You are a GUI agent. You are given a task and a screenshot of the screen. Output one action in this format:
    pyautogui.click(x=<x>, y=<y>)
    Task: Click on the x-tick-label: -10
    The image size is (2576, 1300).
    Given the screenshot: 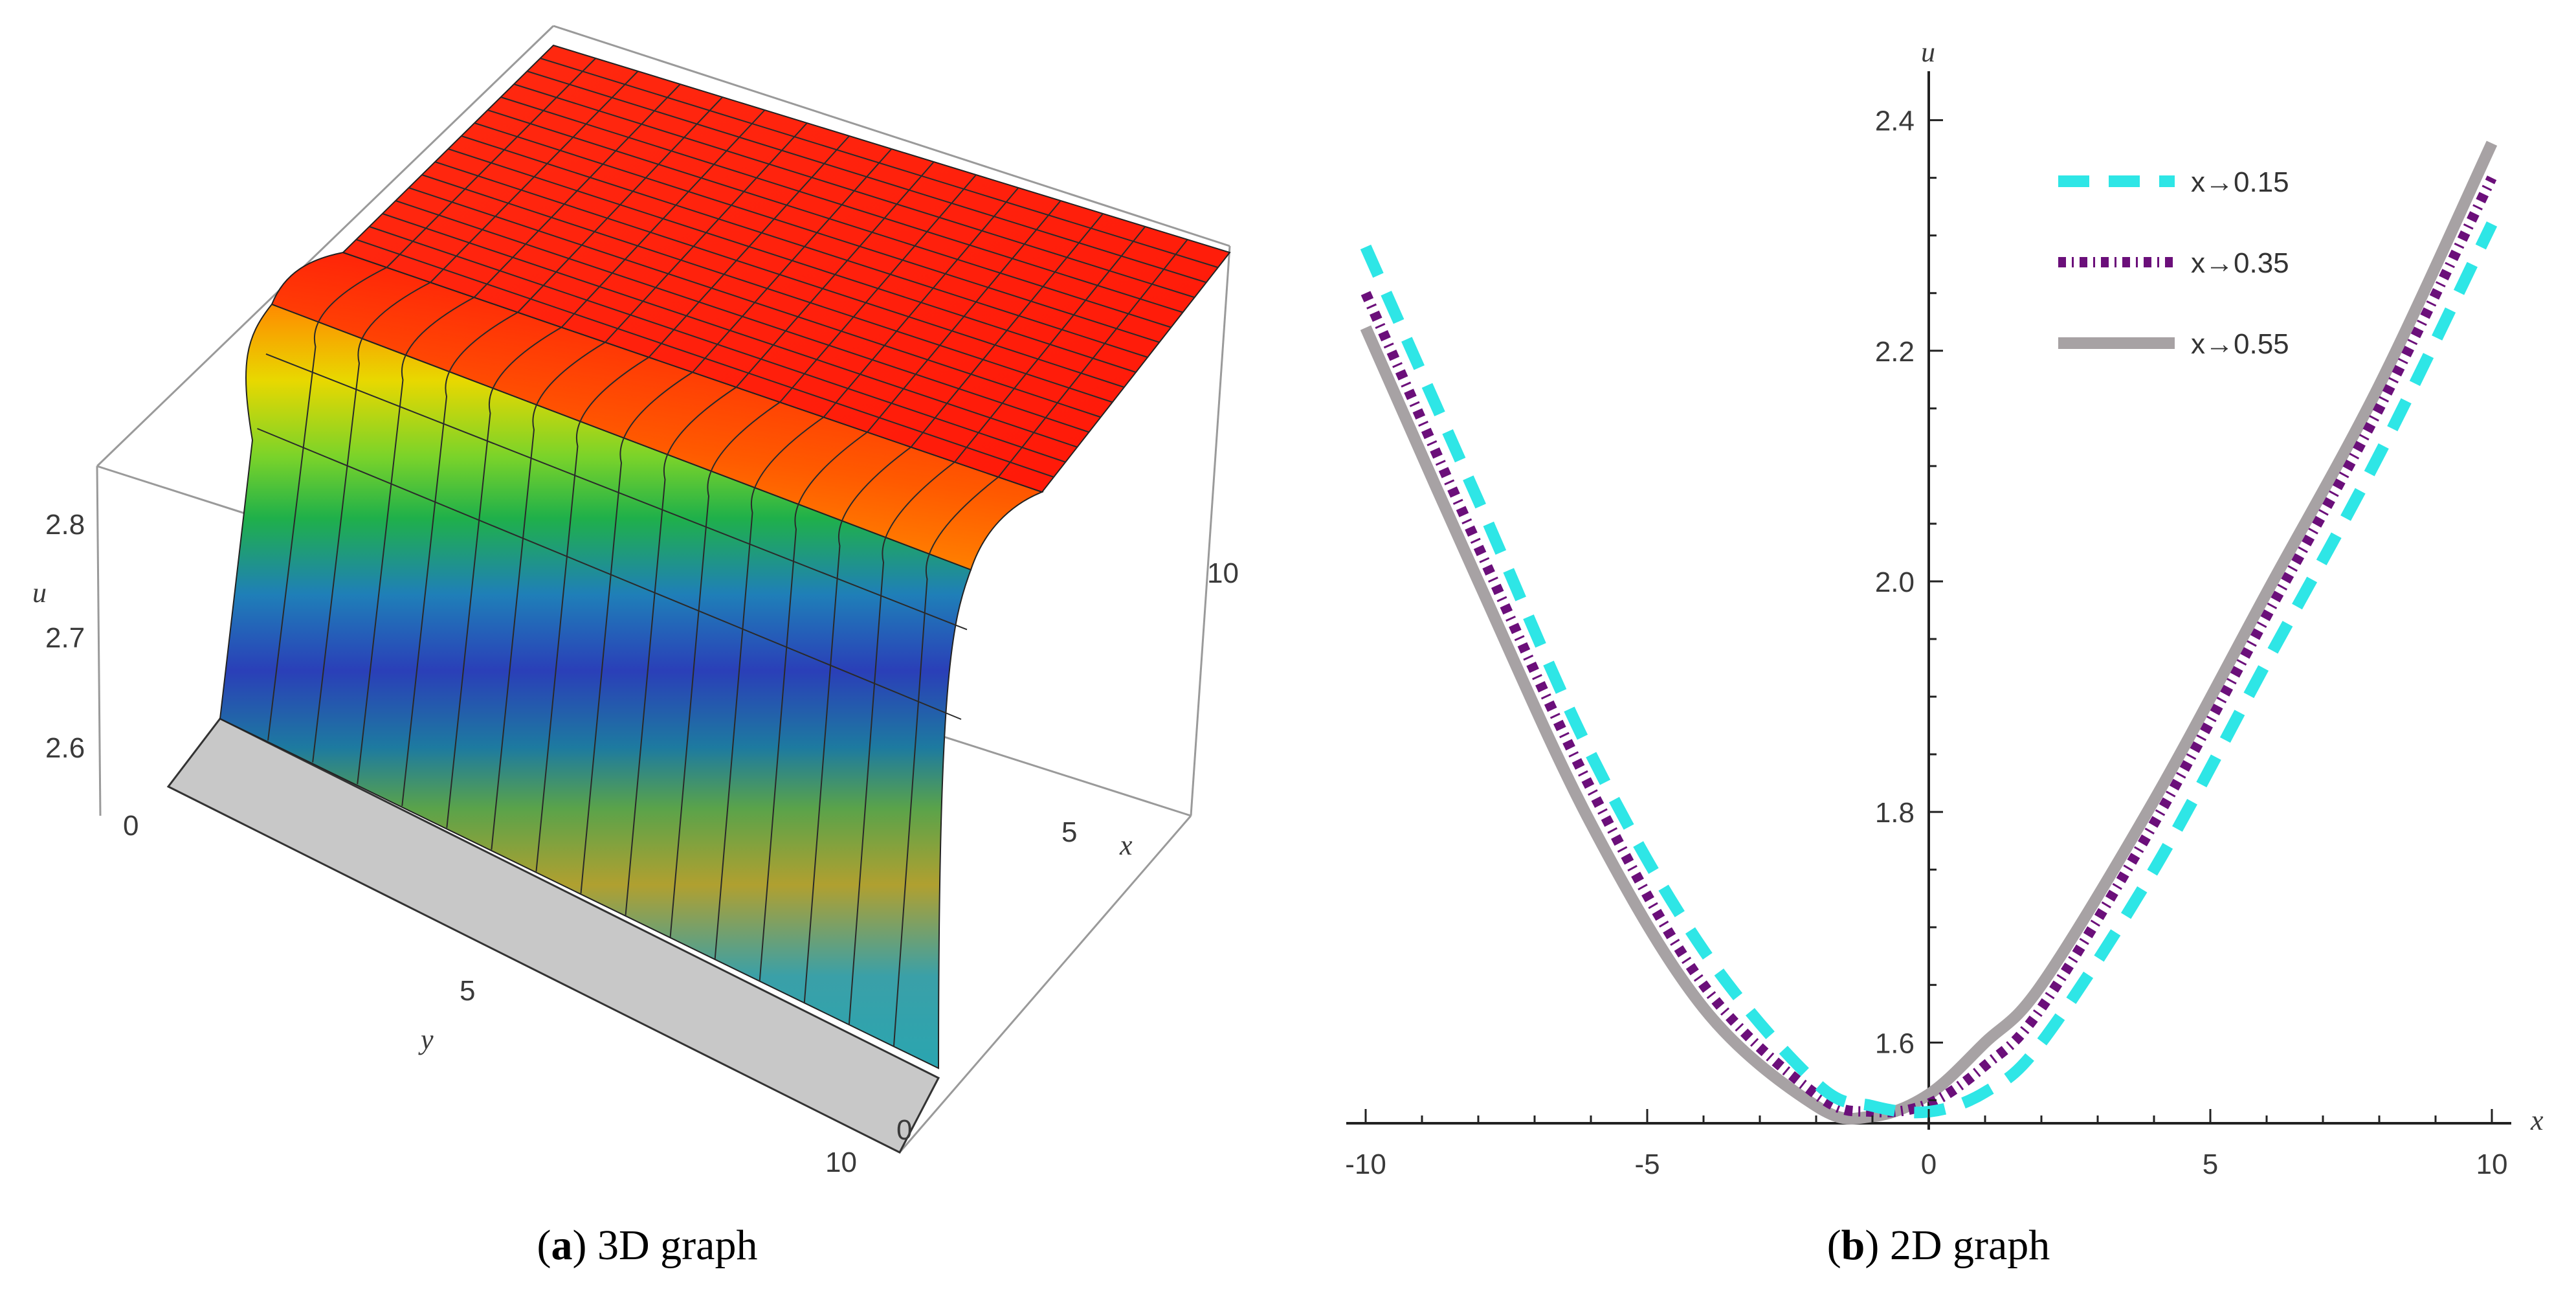 What is the action you would take?
    pyautogui.click(x=1365, y=1164)
    